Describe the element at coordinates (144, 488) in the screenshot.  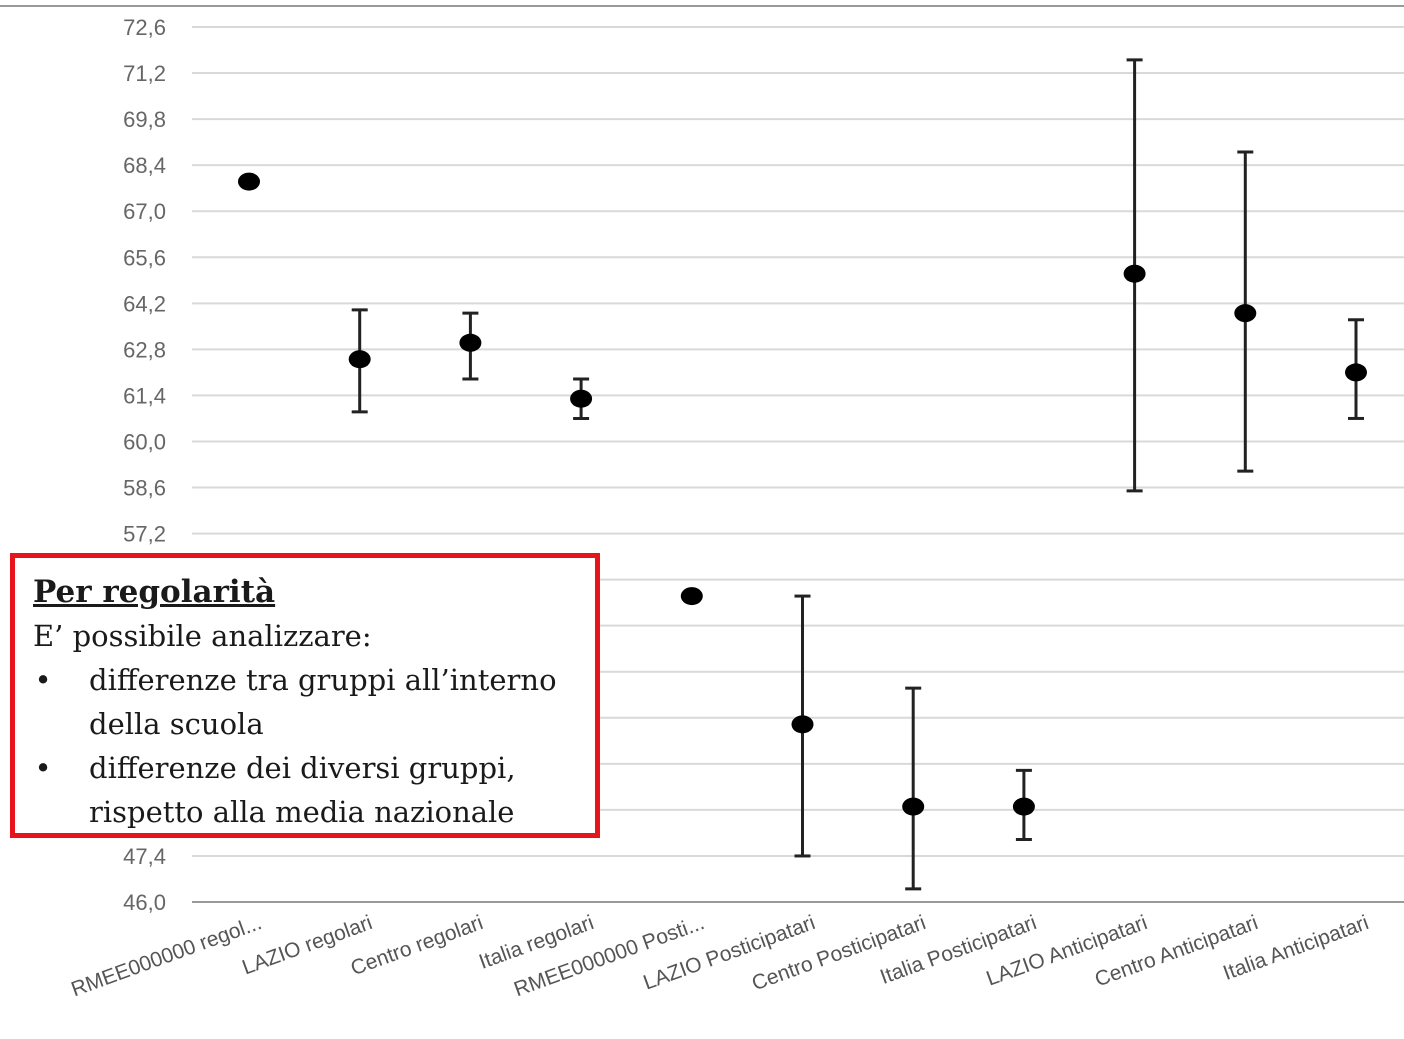
I see `y-tick-label: 58,6` at that location.